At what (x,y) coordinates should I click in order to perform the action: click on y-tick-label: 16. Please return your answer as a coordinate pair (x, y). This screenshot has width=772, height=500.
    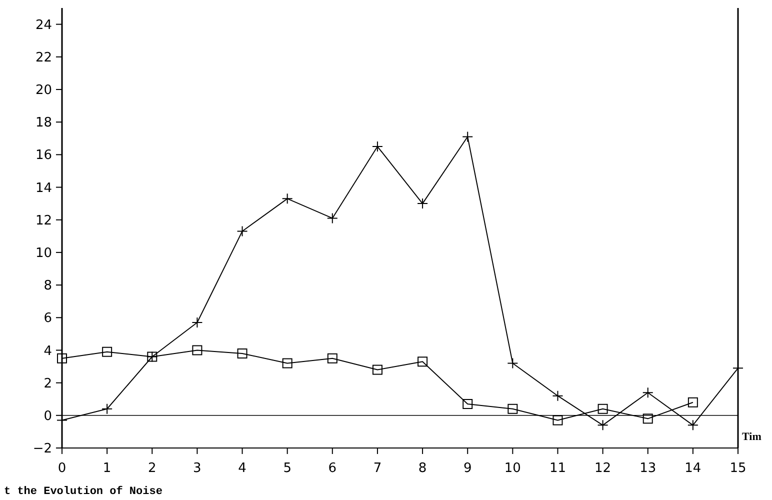
    Looking at the image, I should click on (43, 156).